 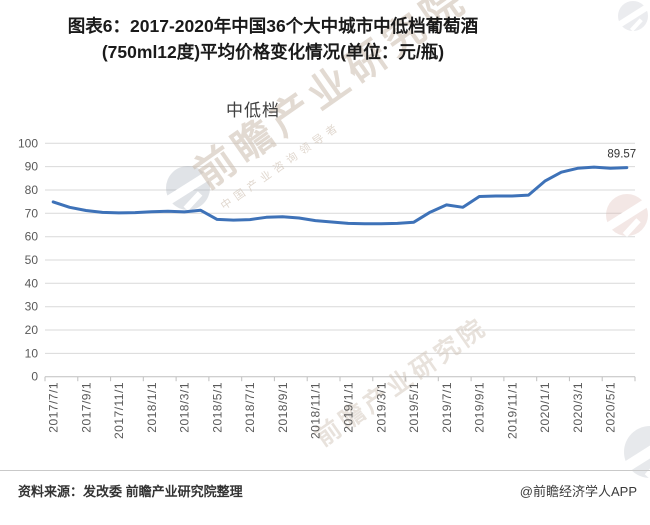 What do you see at coordinates (32, 237) in the screenshot?
I see `svg-text: 60` at bounding box center [32, 237].